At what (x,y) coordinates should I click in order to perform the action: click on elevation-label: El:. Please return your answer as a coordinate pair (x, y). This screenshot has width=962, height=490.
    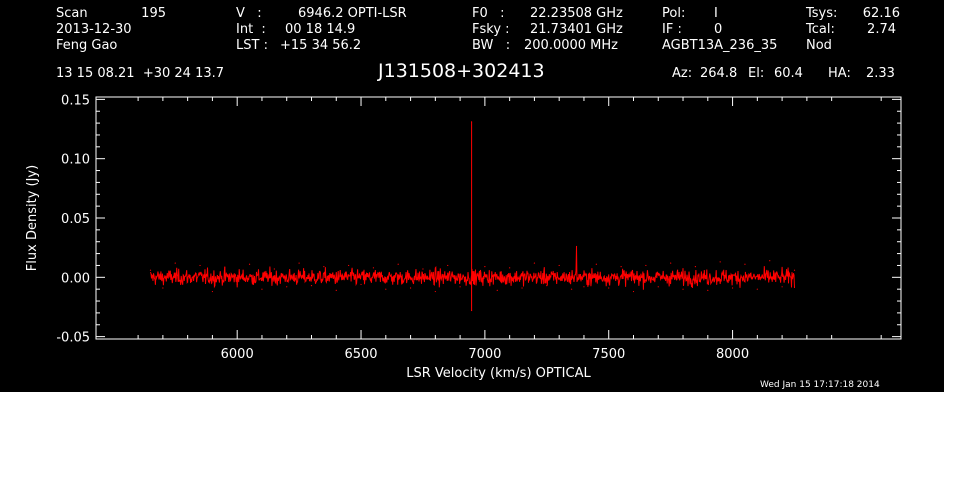
    Looking at the image, I should click on (756, 73).